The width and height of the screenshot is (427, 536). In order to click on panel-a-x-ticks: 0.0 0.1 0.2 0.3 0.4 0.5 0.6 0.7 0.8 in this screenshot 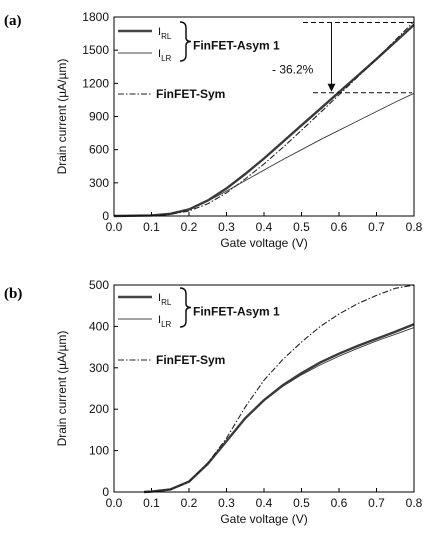, I will do `click(264, 223)`.